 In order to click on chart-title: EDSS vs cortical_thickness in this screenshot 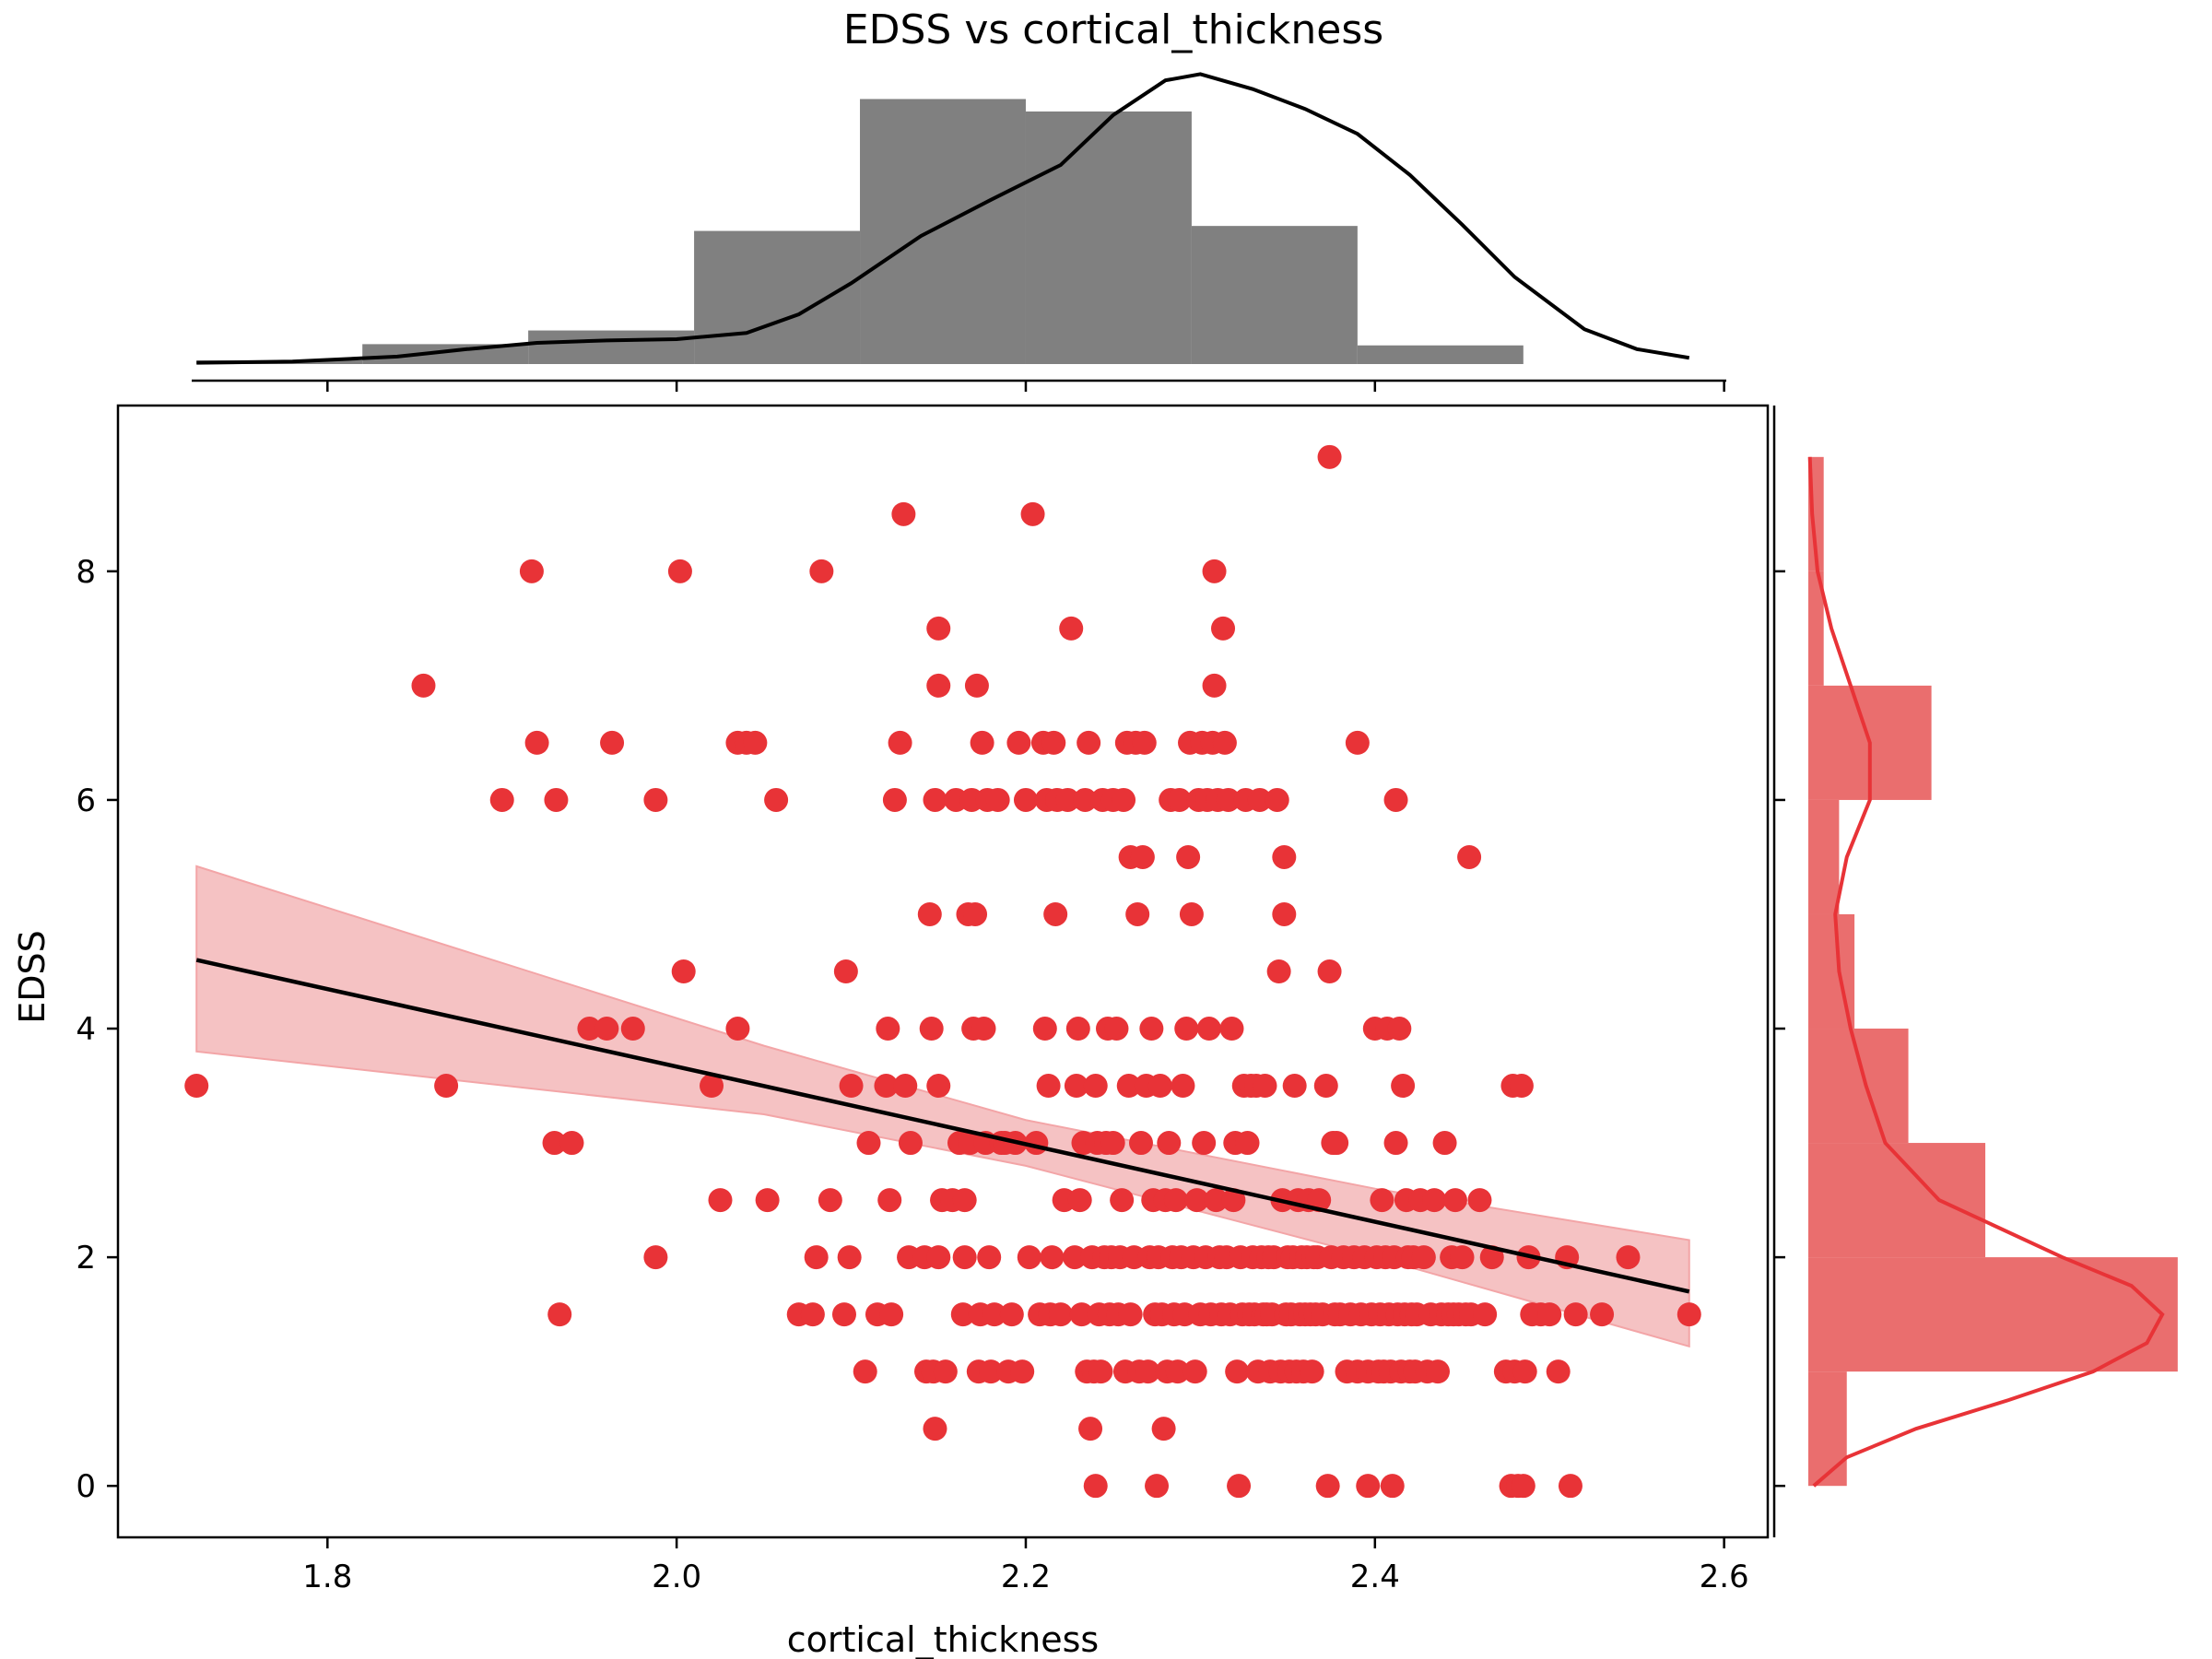, I will do `click(1113, 29)`.